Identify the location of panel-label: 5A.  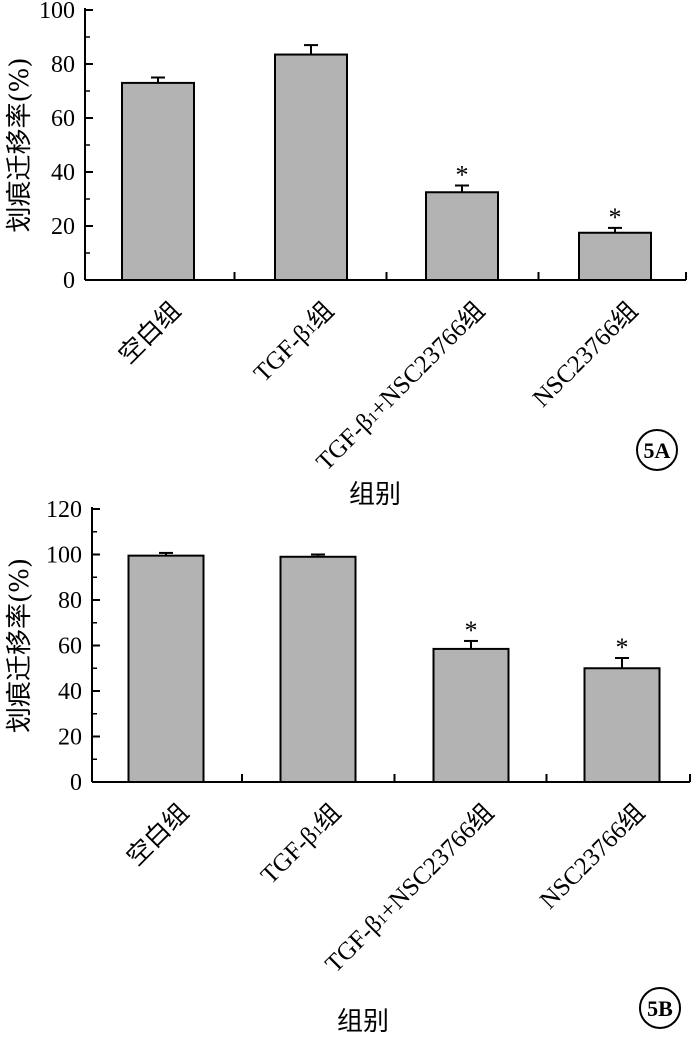
(657, 450).